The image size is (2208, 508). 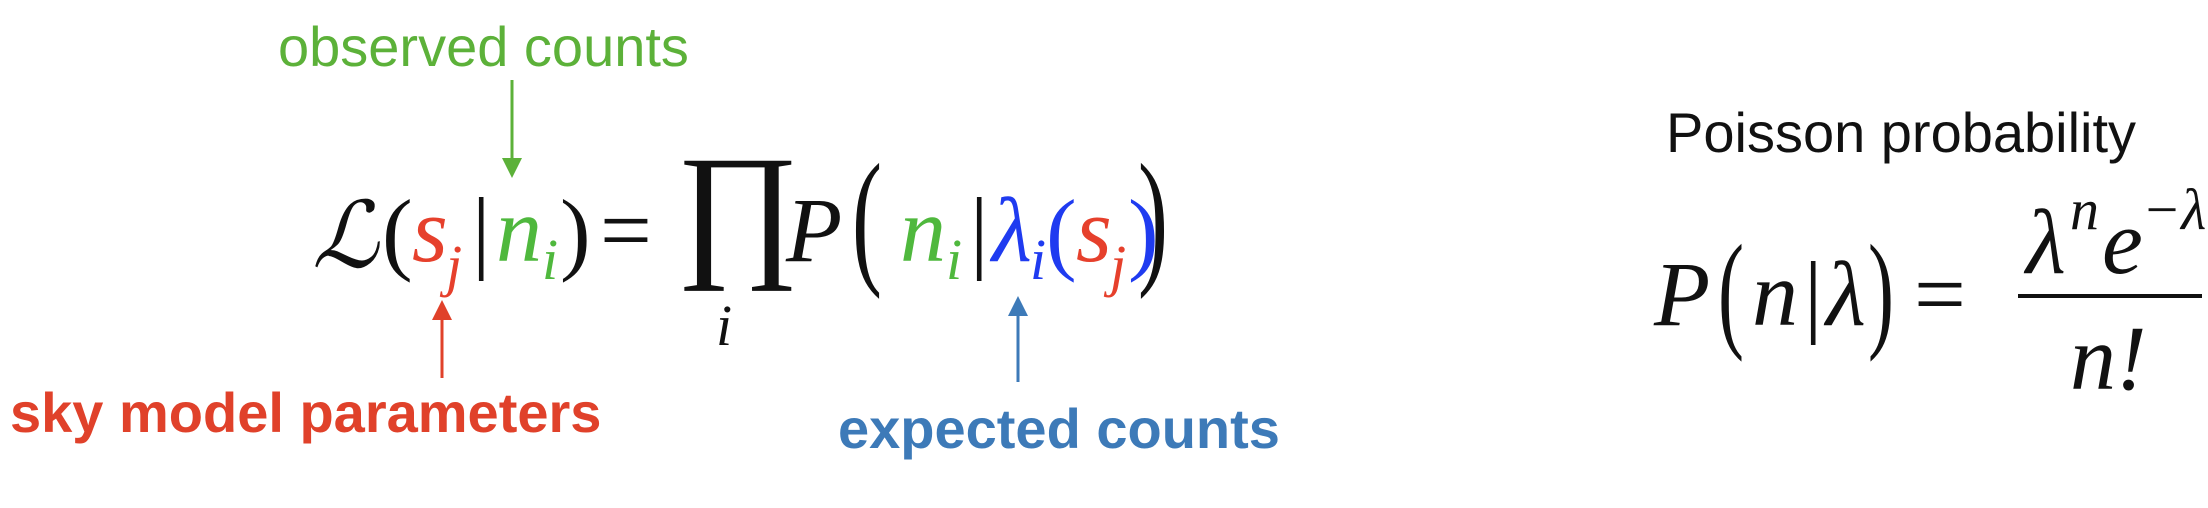 What do you see at coordinates (345, 236) in the screenshot?
I see `script-L-symbol: ℒ` at bounding box center [345, 236].